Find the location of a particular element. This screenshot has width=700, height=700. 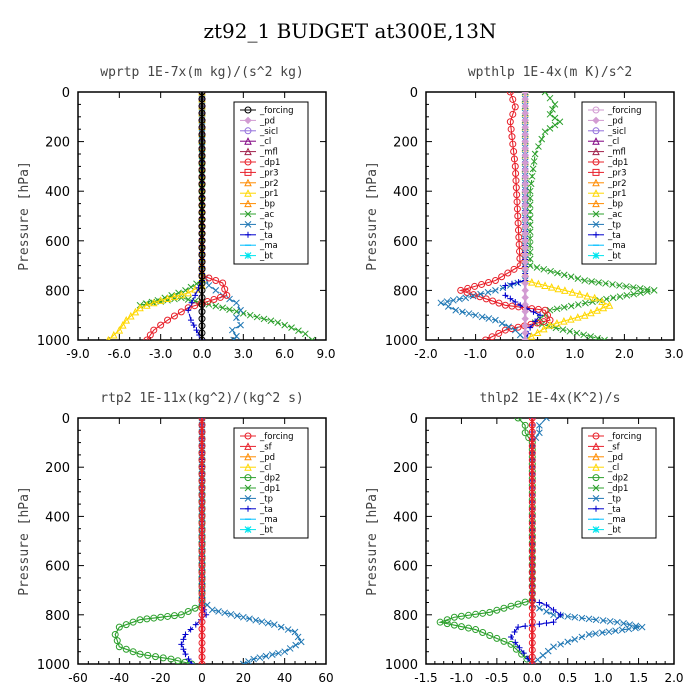

legend-label: _sicl is located at coordinates (268, 132).